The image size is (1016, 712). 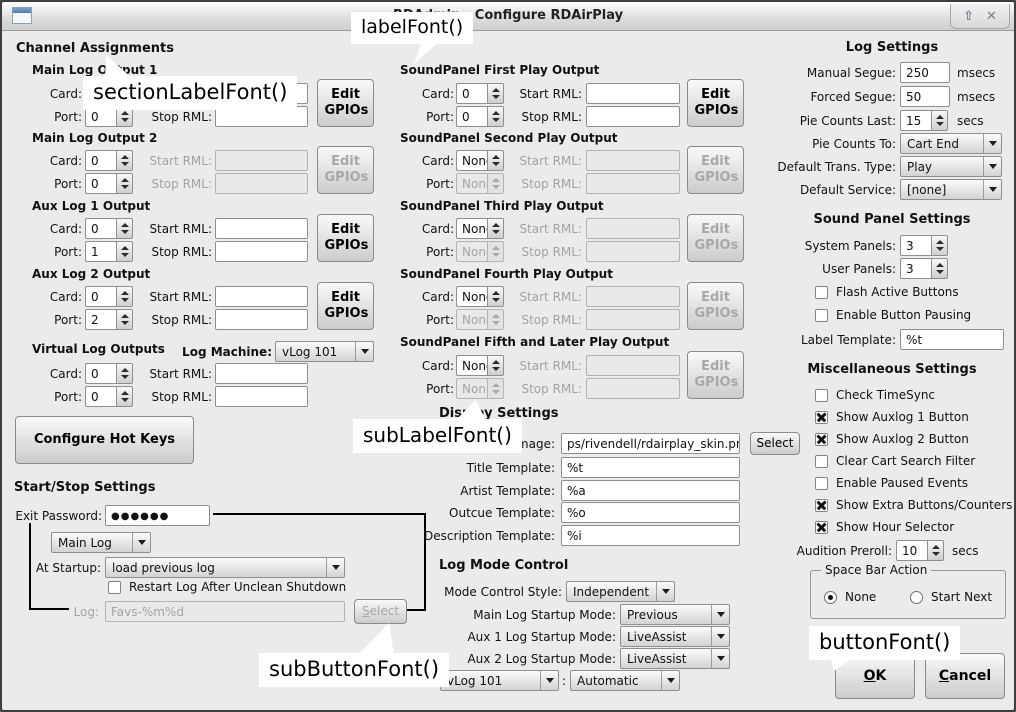 I want to click on show-extra-buttons-checkbox, so click(x=821, y=505).